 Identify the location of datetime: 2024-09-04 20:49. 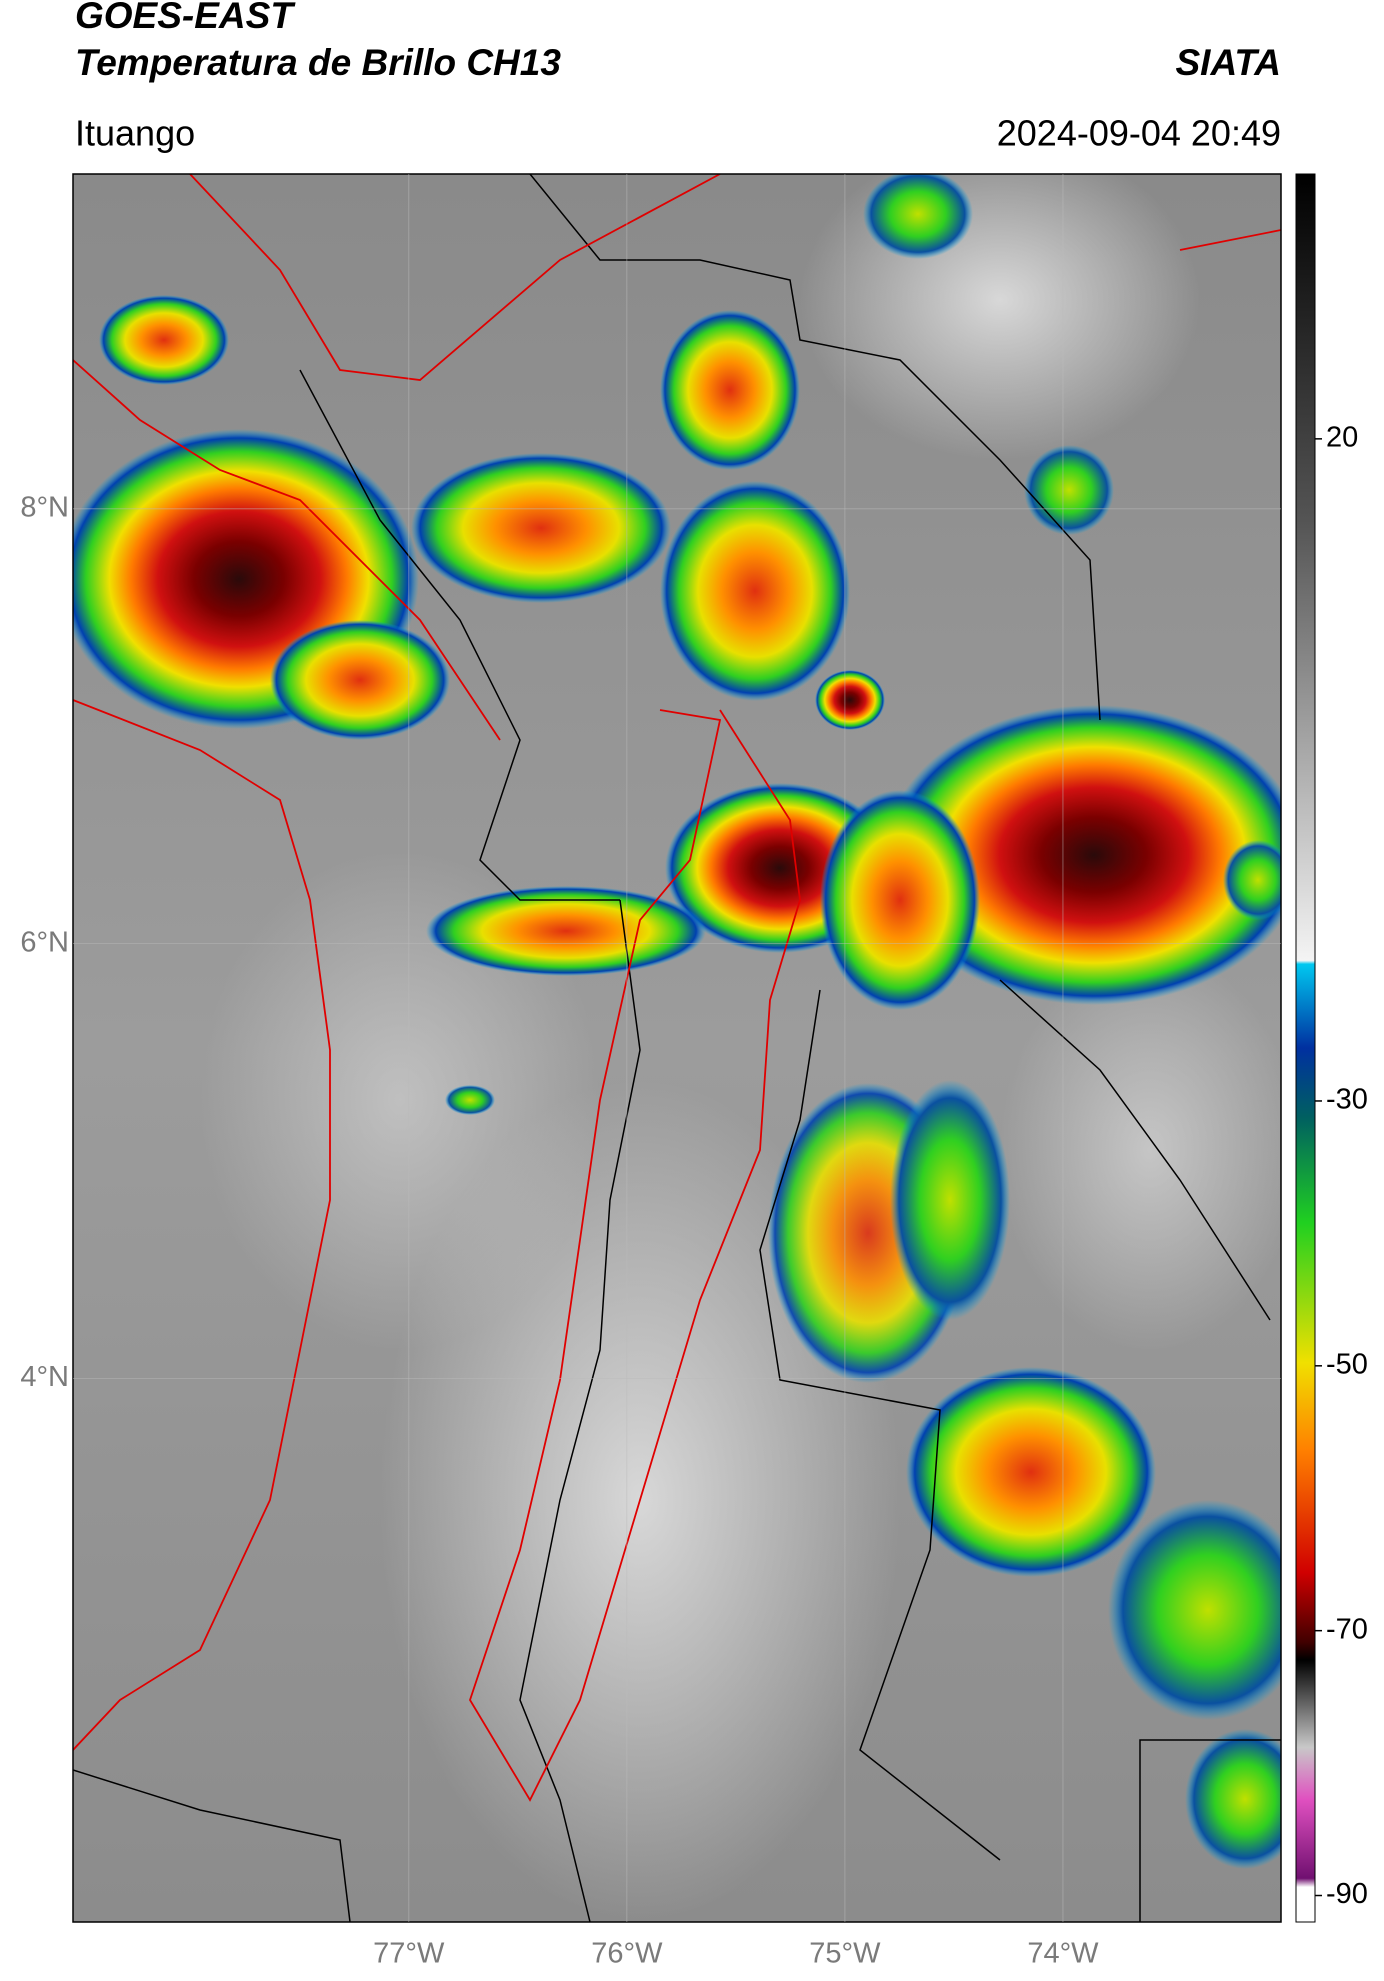
(1139, 133).